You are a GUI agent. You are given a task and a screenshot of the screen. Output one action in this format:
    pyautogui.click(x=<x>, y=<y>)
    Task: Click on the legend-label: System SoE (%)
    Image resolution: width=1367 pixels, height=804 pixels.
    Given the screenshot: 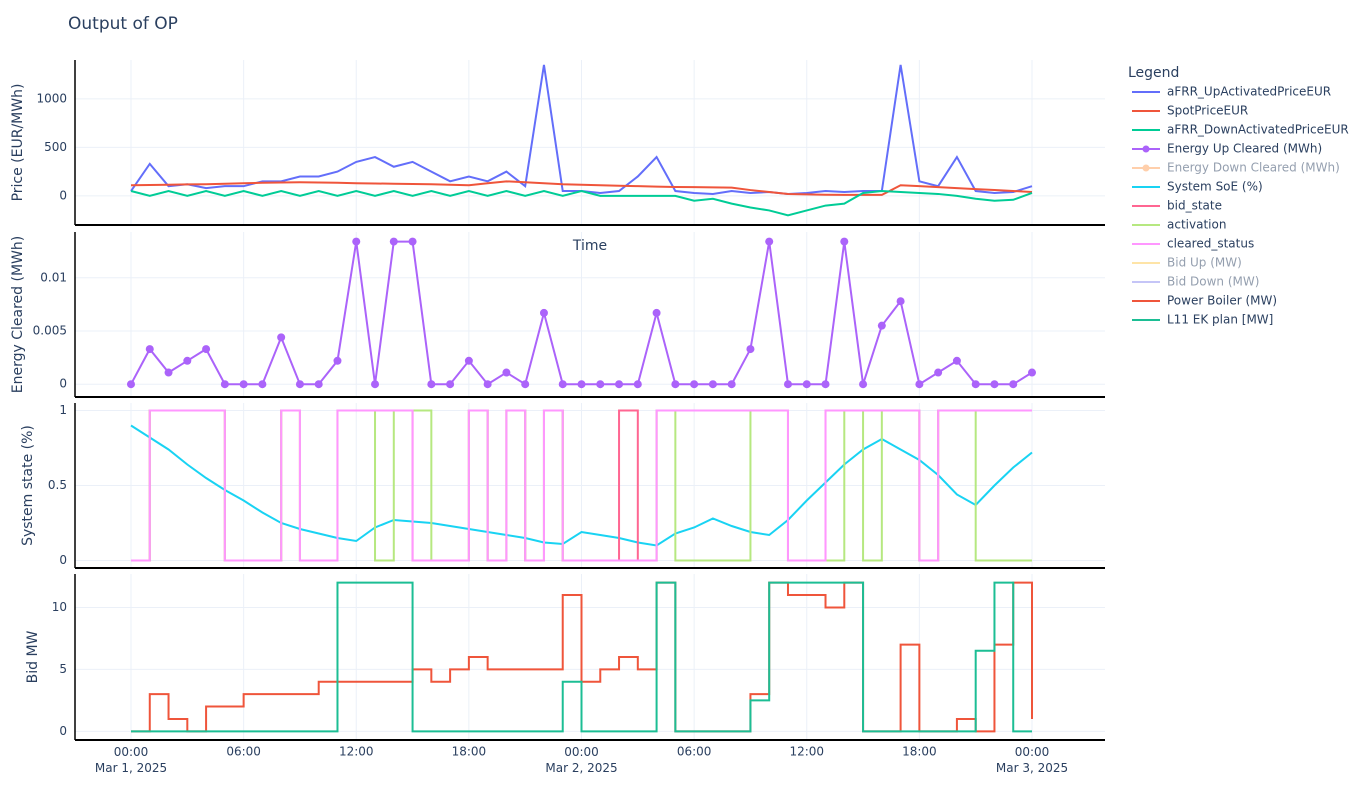 What is the action you would take?
    pyautogui.click(x=1215, y=187)
    